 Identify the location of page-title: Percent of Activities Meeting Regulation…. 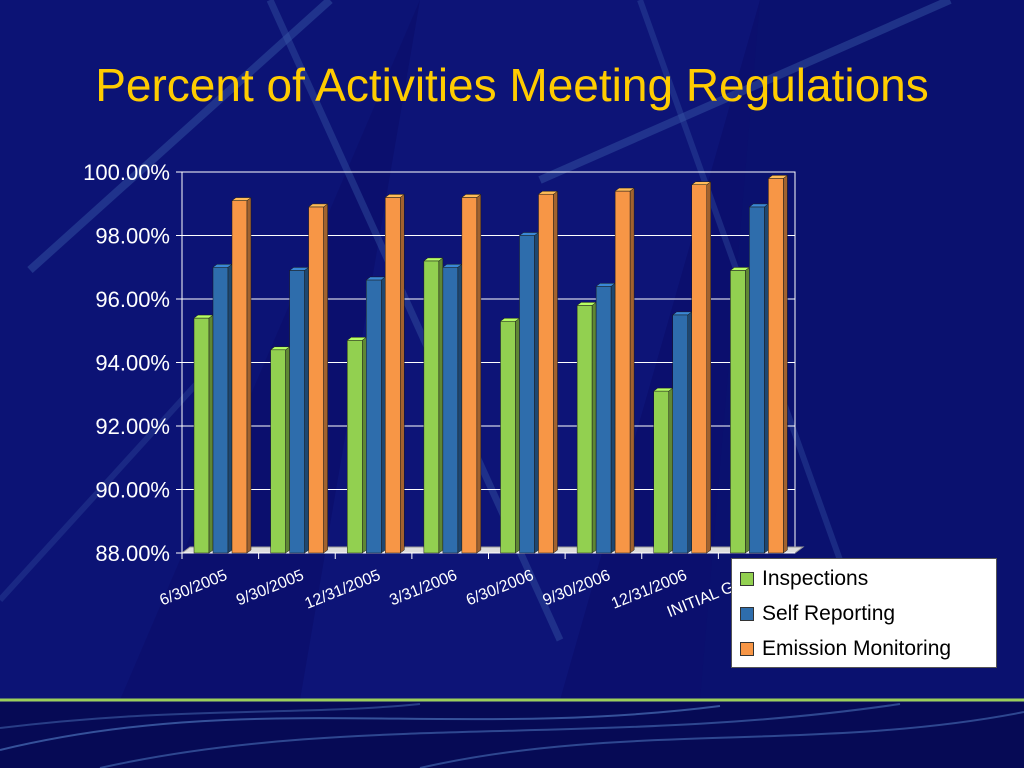
(512, 85).